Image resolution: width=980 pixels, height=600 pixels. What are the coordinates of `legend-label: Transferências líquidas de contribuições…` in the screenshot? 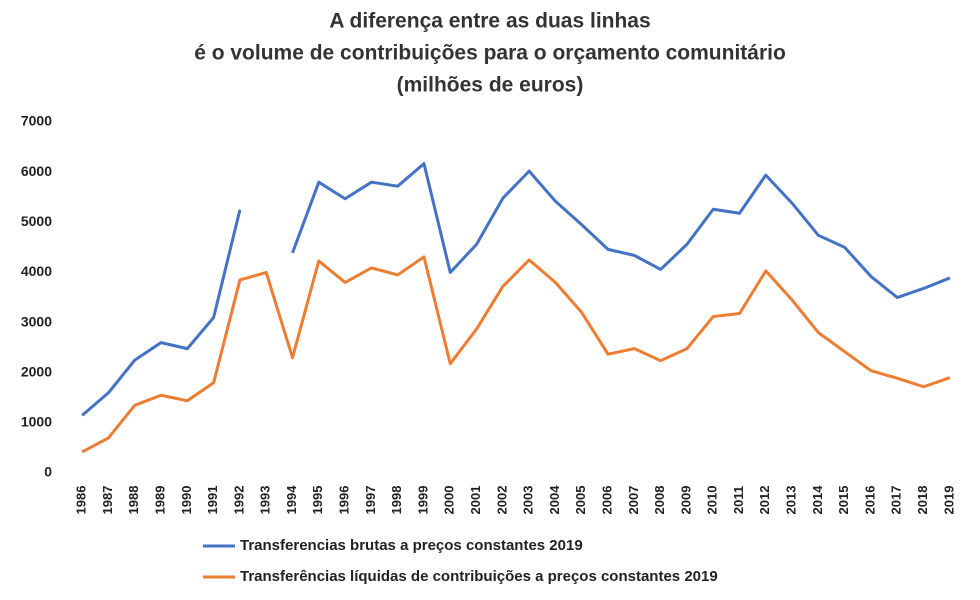 It's located at (479, 576).